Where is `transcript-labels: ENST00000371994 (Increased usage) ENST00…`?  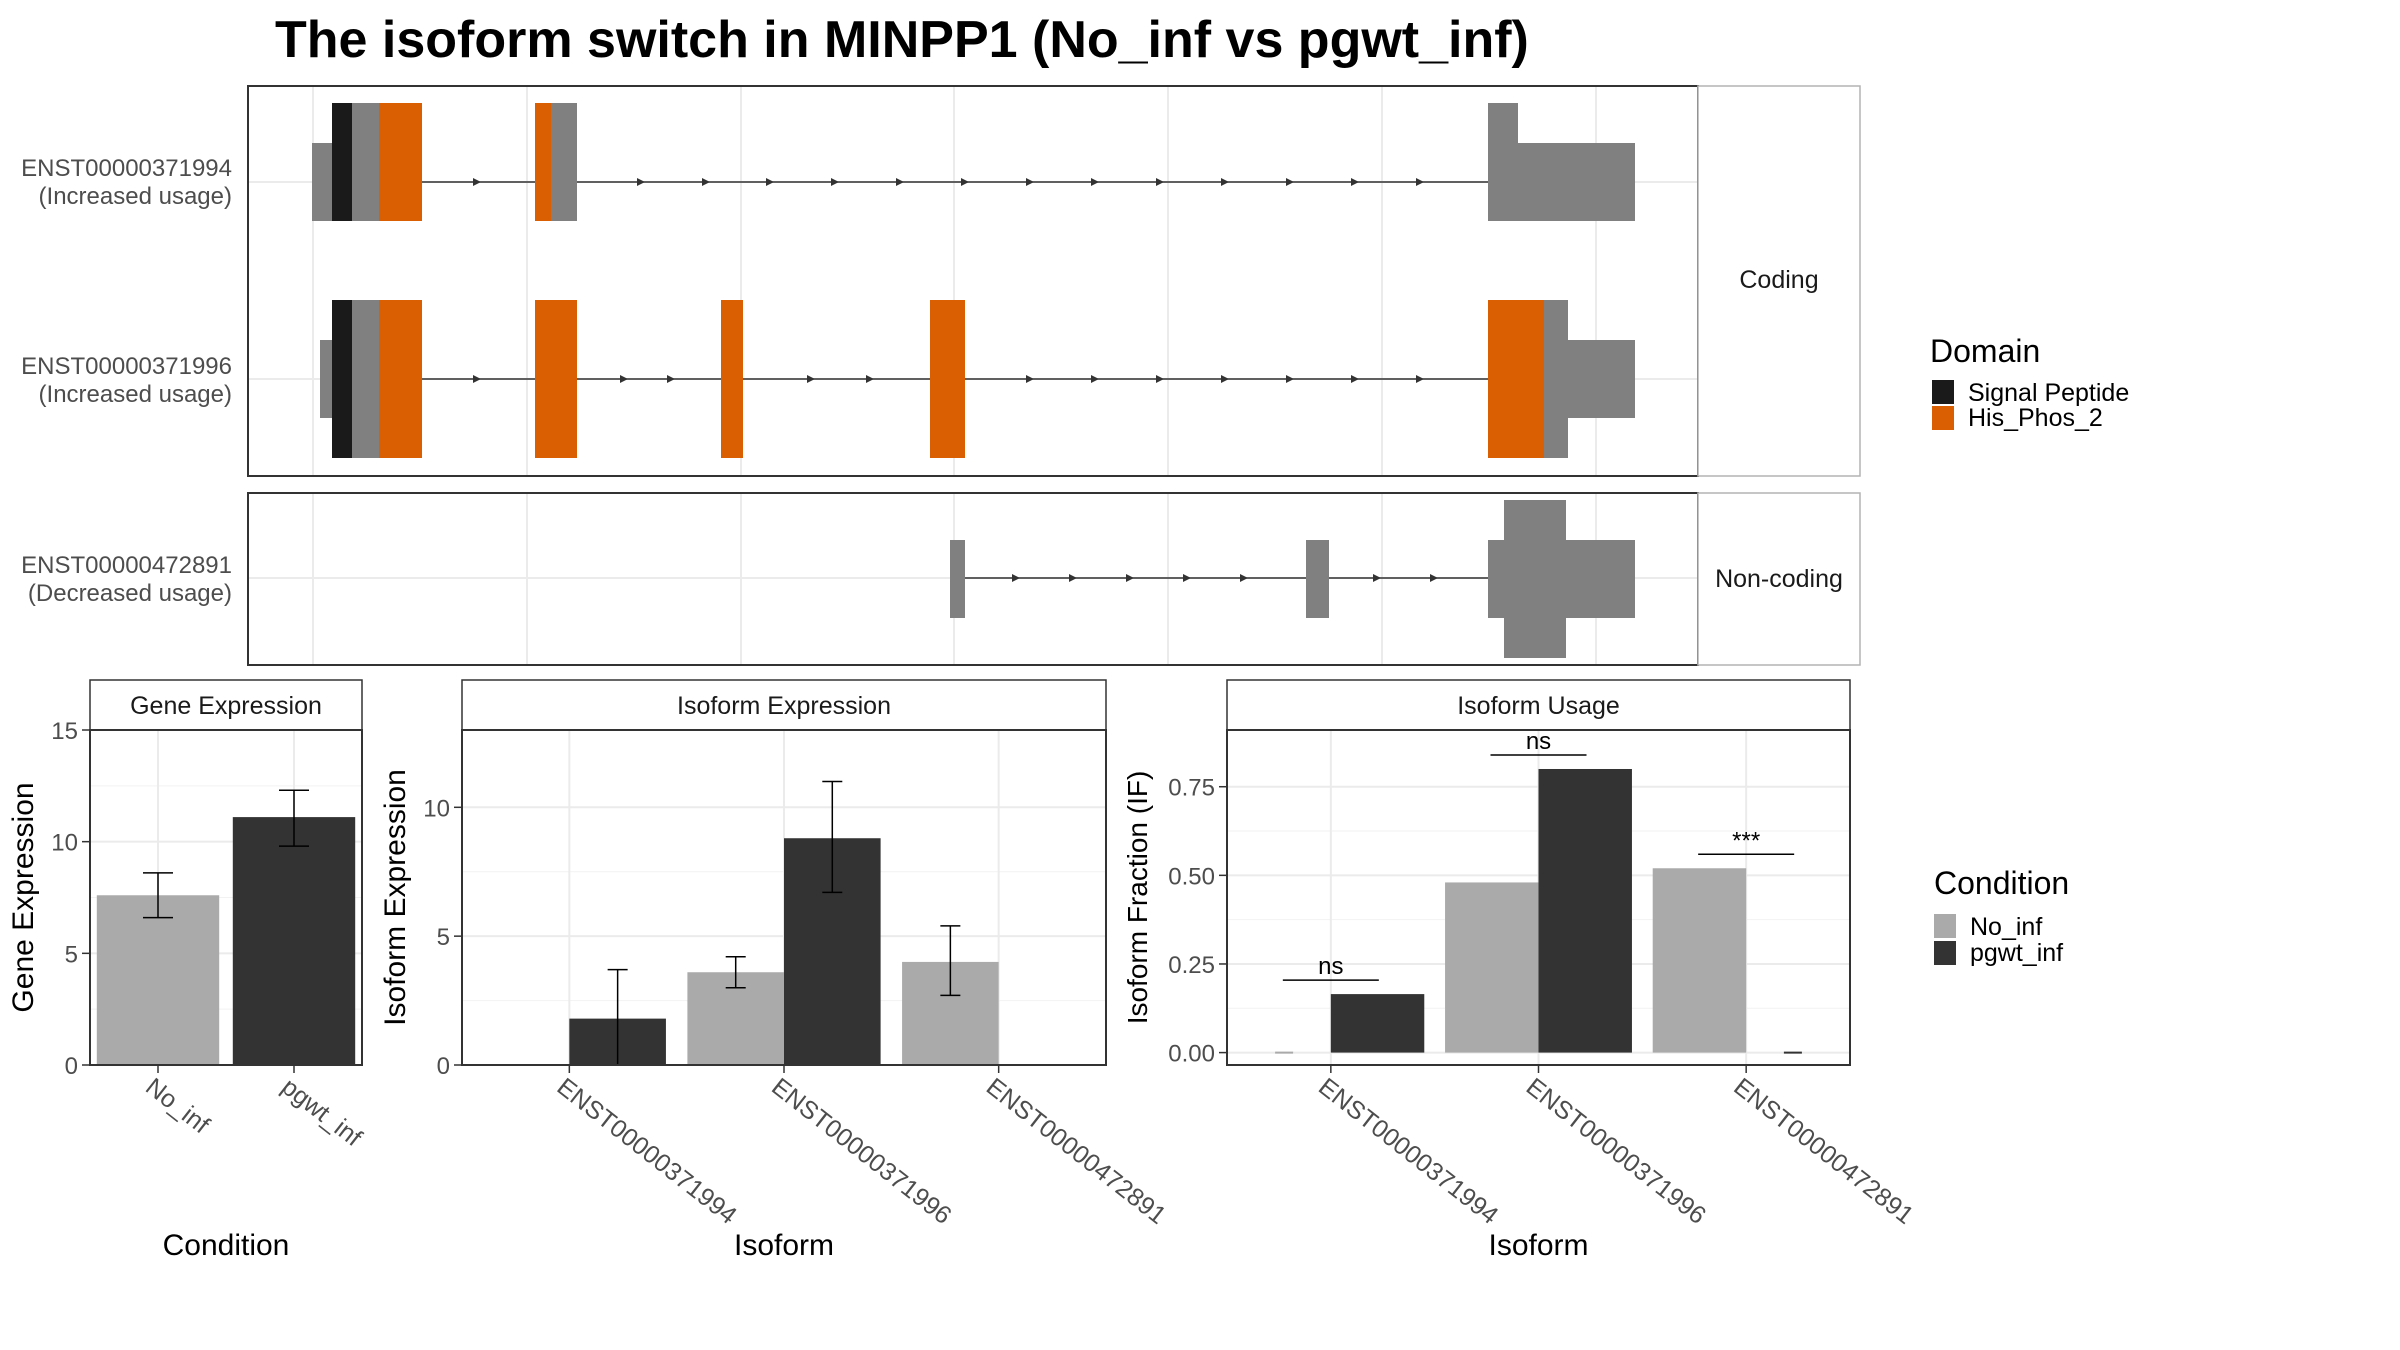
transcript-labels: ENST00000371994 (Increased usage) ENST00… is located at coordinates (126, 381).